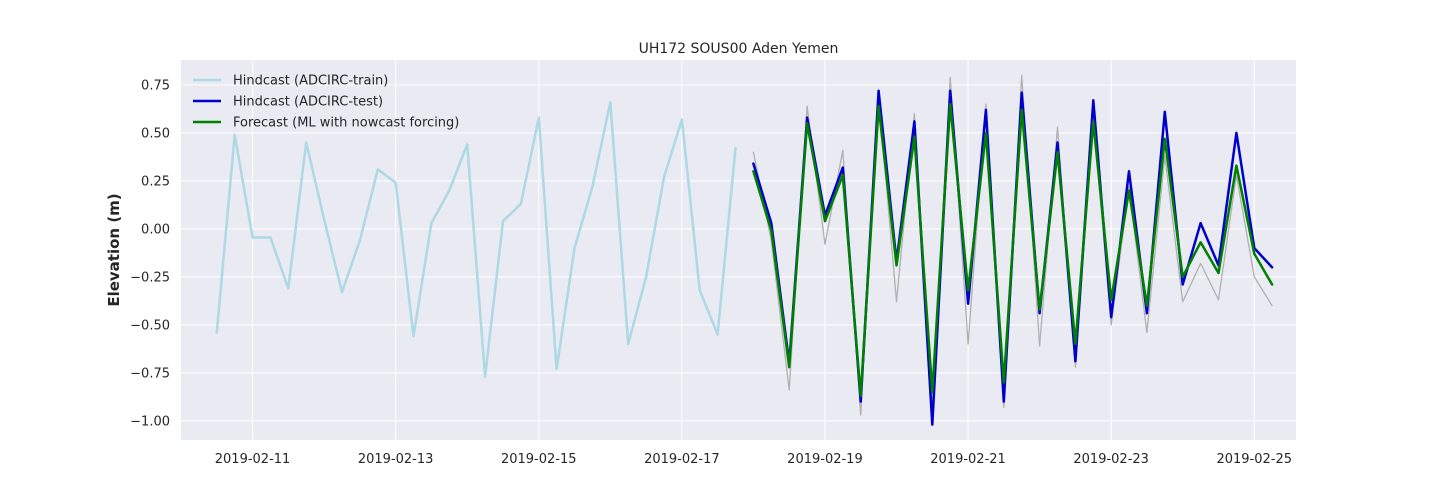 The image size is (1440, 504). I want to click on y-tick-label: 0.00, so click(155, 229).